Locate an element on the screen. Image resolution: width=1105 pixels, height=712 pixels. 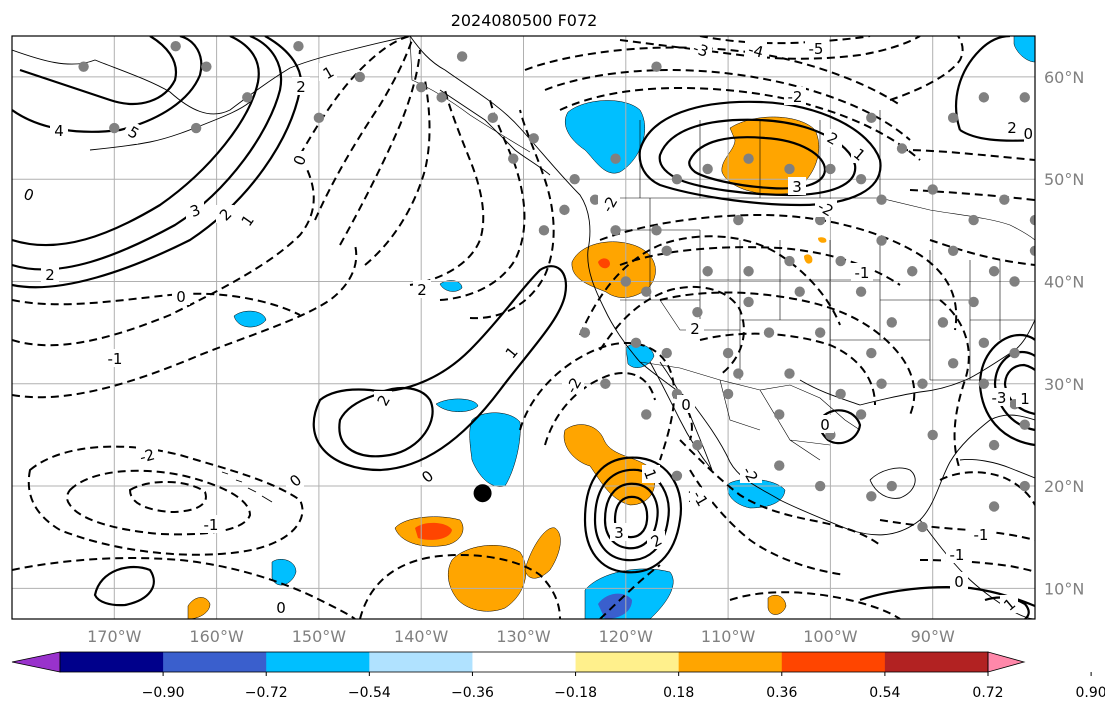
storm-center-marker is located at coordinates (482, 493).